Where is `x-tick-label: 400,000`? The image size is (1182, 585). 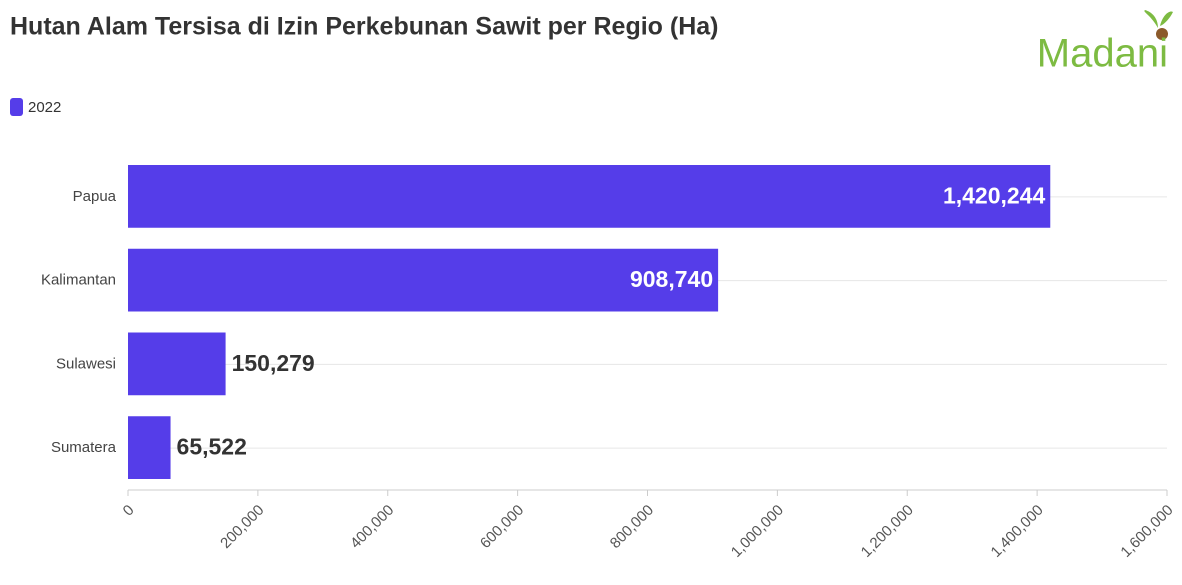 x-tick-label: 400,000 is located at coordinates (372, 527).